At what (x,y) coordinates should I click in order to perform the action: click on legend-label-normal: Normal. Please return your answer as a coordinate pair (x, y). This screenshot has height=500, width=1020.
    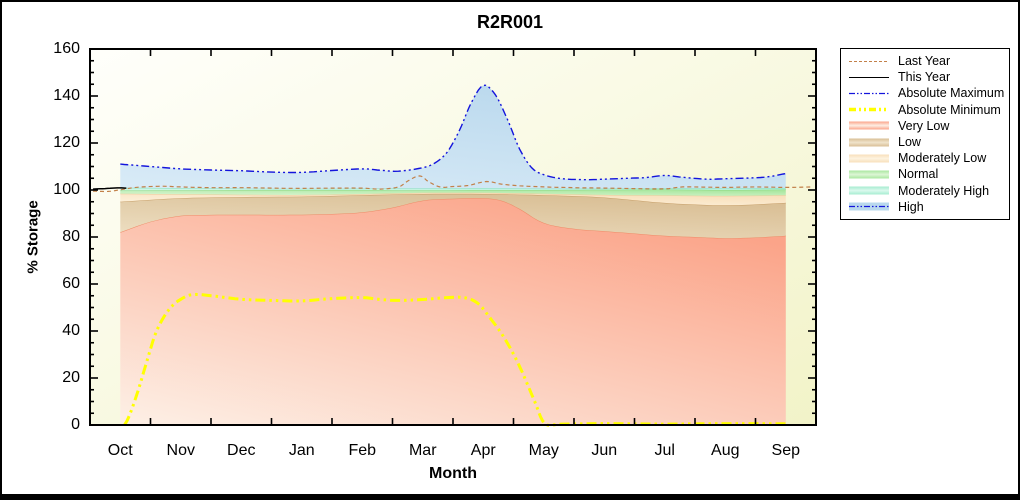
    Looking at the image, I should click on (918, 174).